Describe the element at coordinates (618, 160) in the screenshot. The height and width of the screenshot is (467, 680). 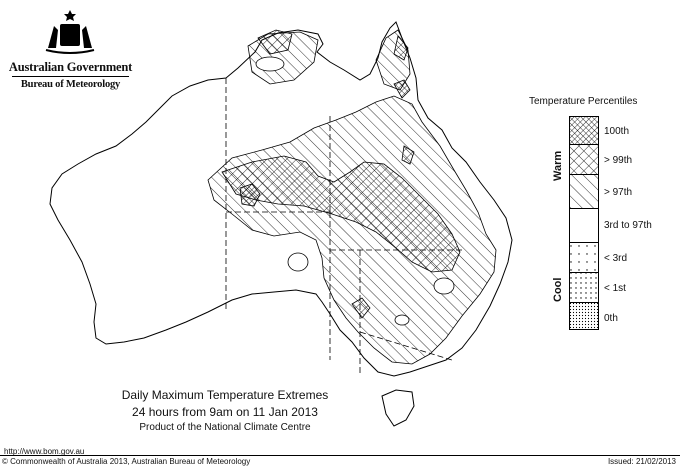
I see `legend-label-99th: > 99th` at that location.